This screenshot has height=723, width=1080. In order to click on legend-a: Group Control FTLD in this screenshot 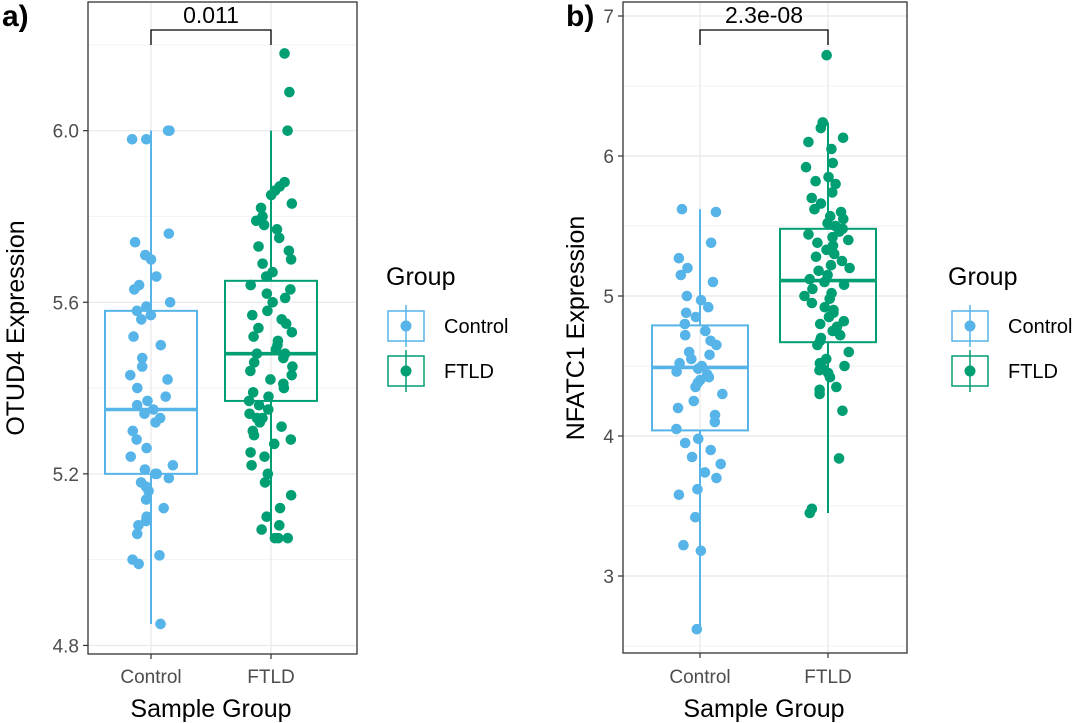, I will do `click(447, 327)`.